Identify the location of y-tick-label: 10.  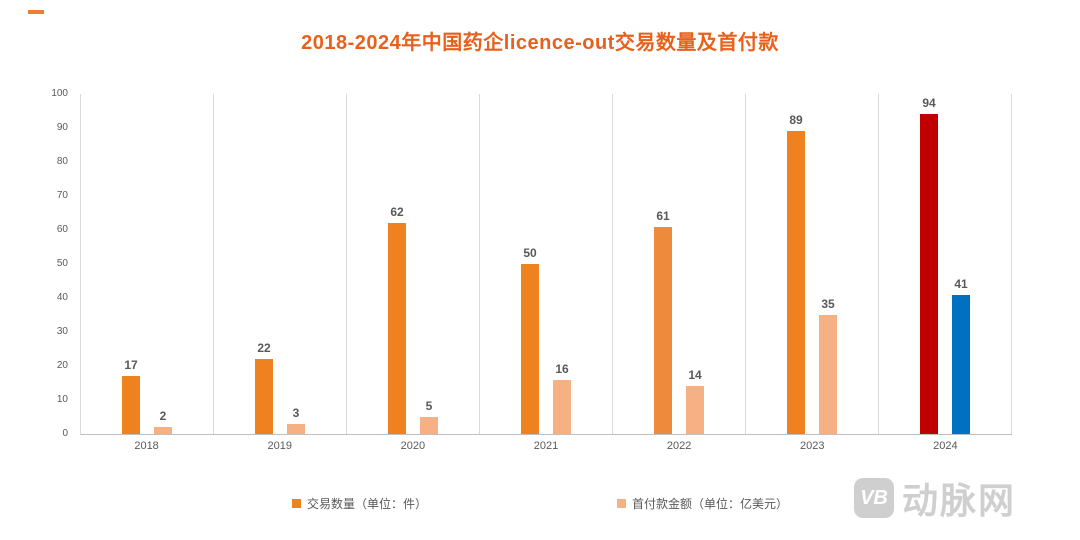
(62, 399).